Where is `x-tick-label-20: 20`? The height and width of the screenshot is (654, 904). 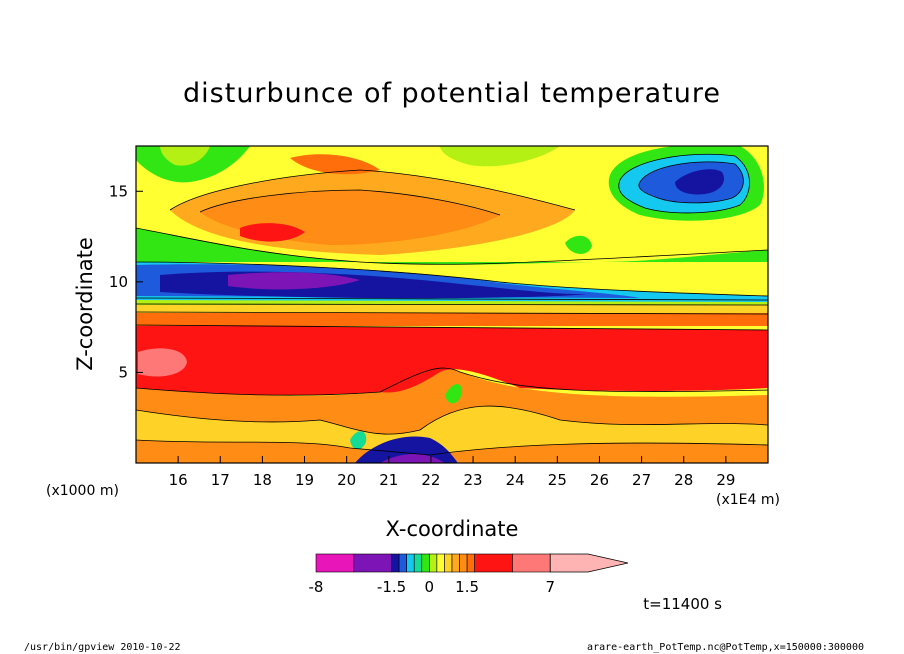 x-tick-label-20: 20 is located at coordinates (346, 480).